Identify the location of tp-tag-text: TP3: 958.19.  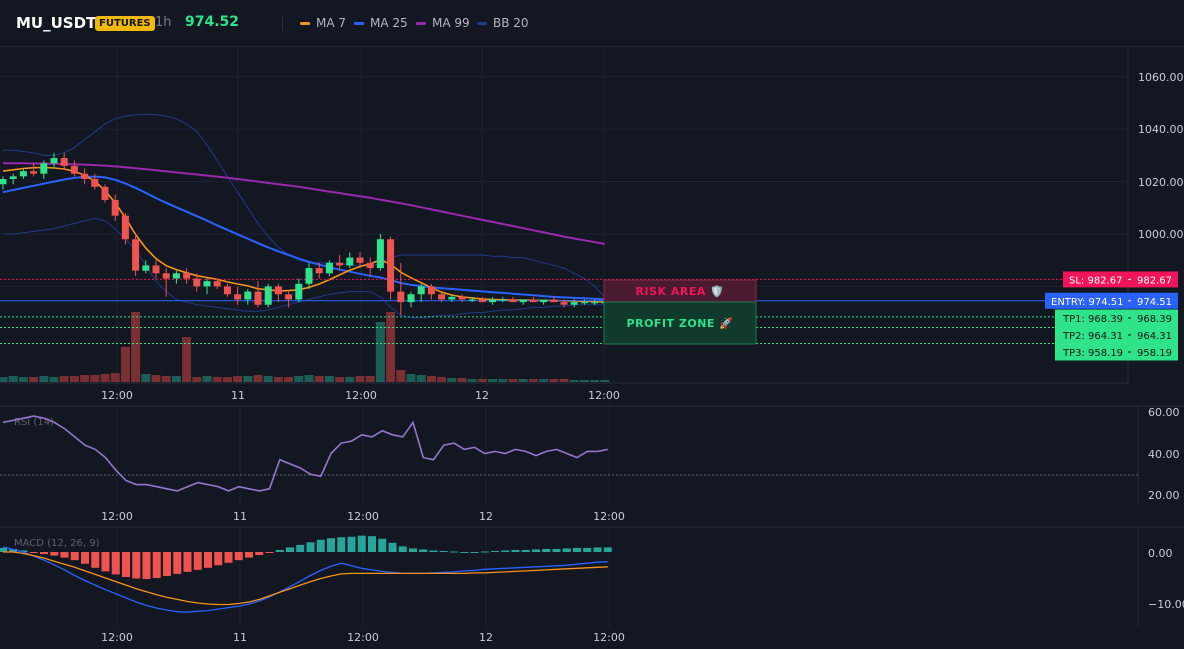
(1092, 353).